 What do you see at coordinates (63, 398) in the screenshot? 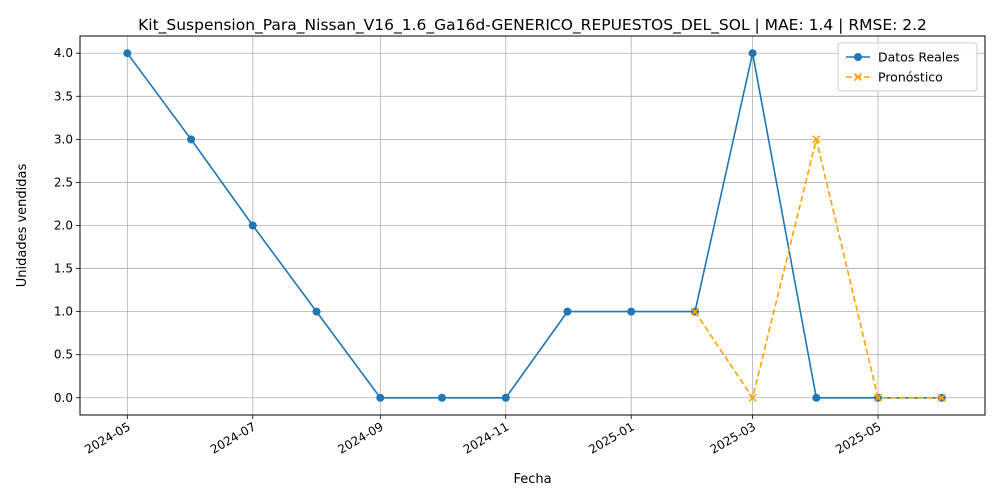
I see `y-tick-label: 0.0` at bounding box center [63, 398].